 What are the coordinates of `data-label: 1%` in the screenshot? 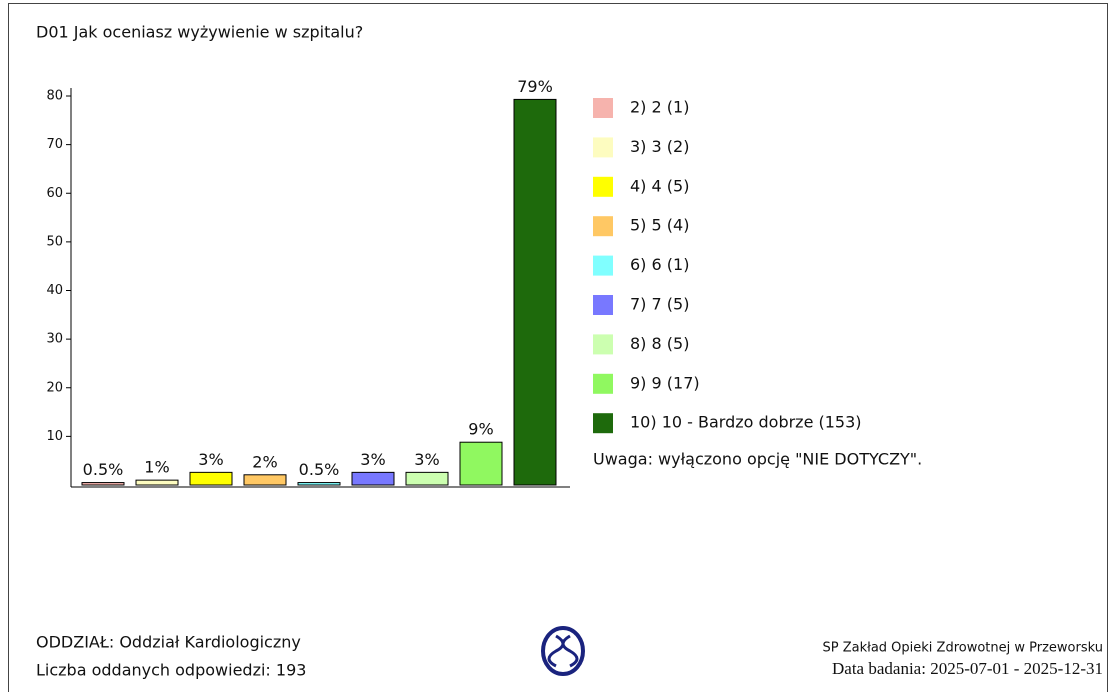 It's located at (156, 467).